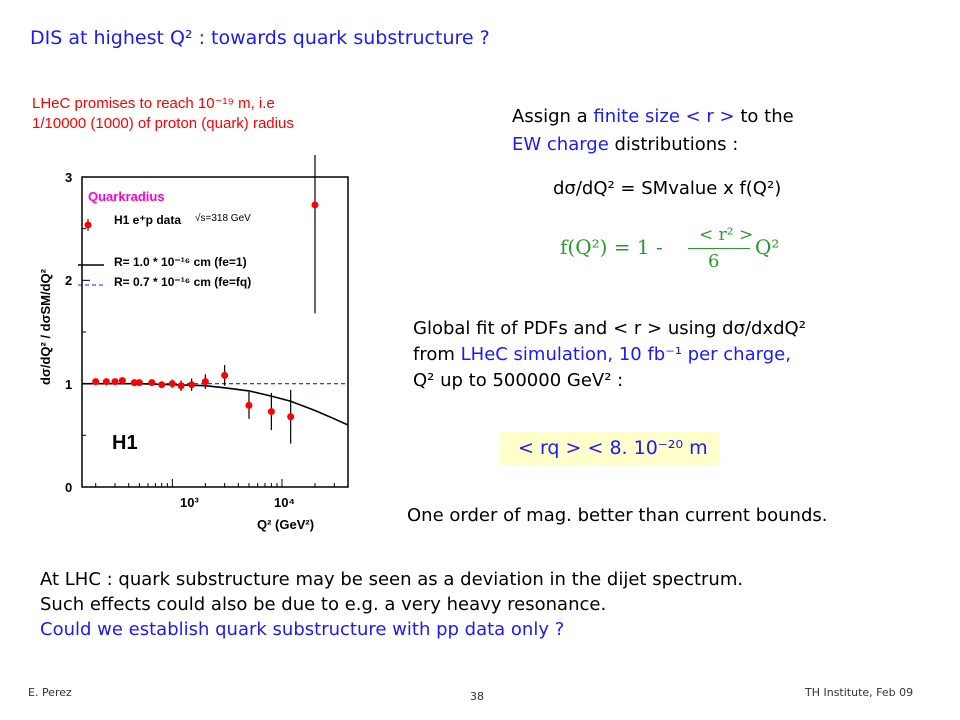 The height and width of the screenshot is (720, 960). What do you see at coordinates (189, 502) in the screenshot?
I see `x-tick-1e3: 10³` at bounding box center [189, 502].